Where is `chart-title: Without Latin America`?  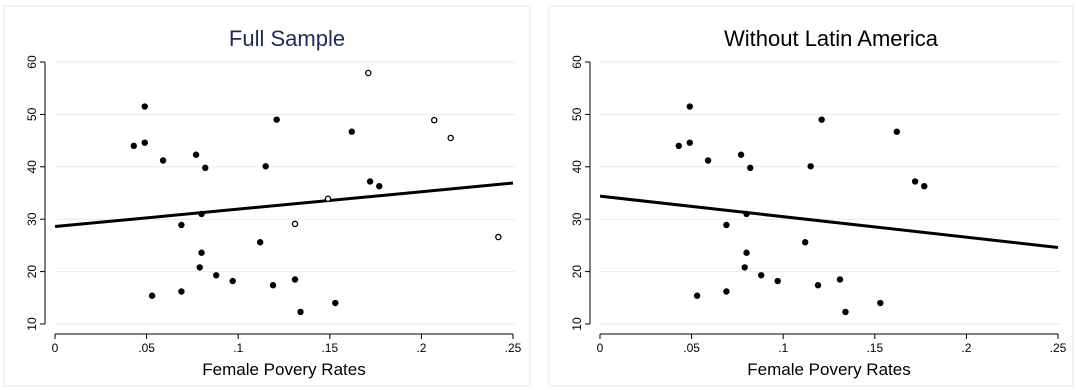
chart-title: Without Latin America is located at coordinates (831, 38).